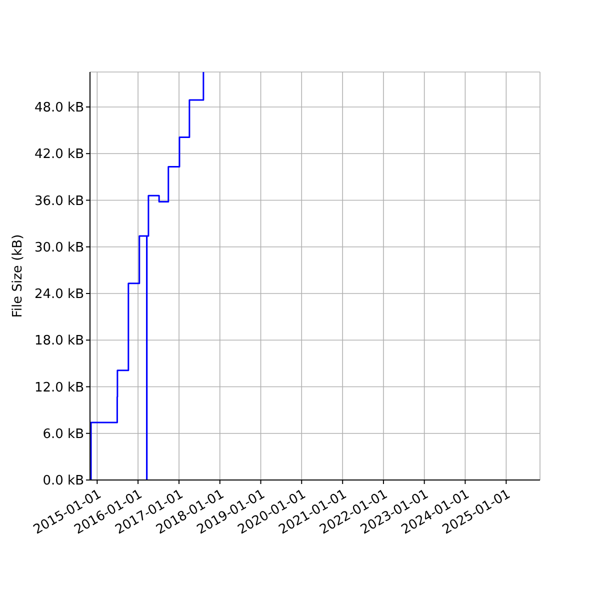  What do you see at coordinates (59, 294) in the screenshot?
I see `y-tick-label: 24.0 kB` at bounding box center [59, 294].